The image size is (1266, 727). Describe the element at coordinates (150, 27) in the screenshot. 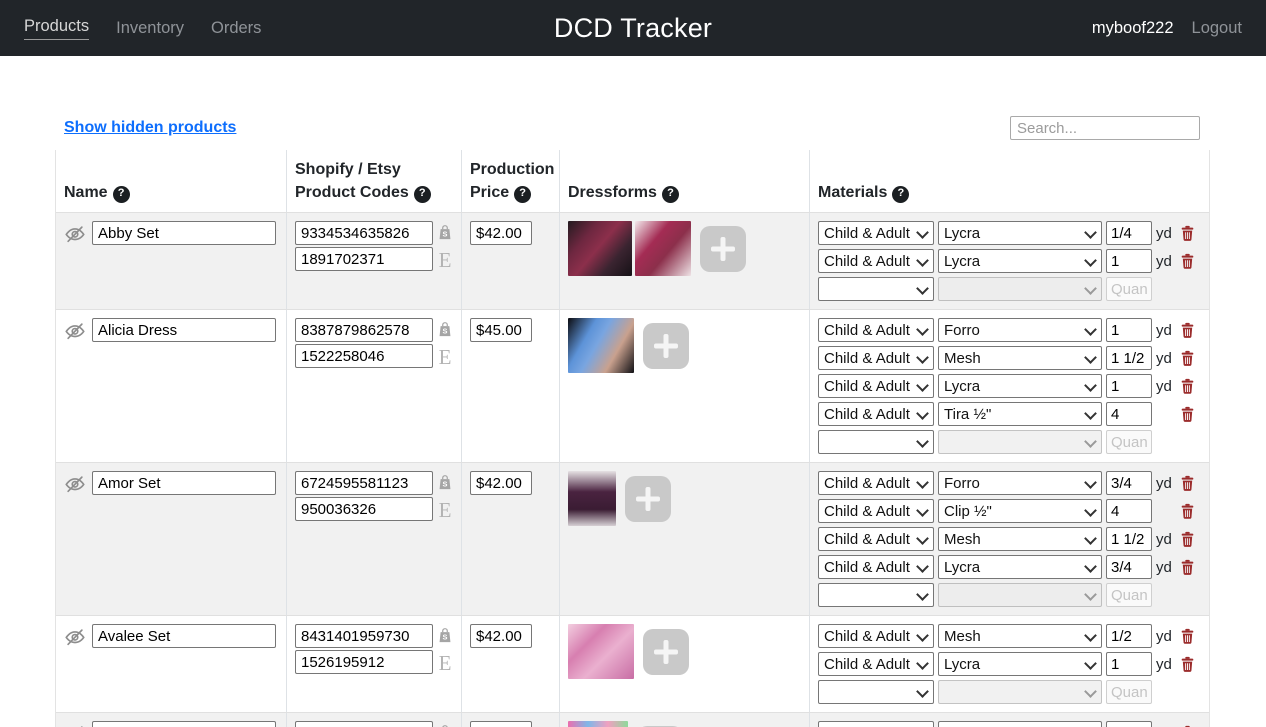

I see `nav-item-inventory: Inventory` at that location.